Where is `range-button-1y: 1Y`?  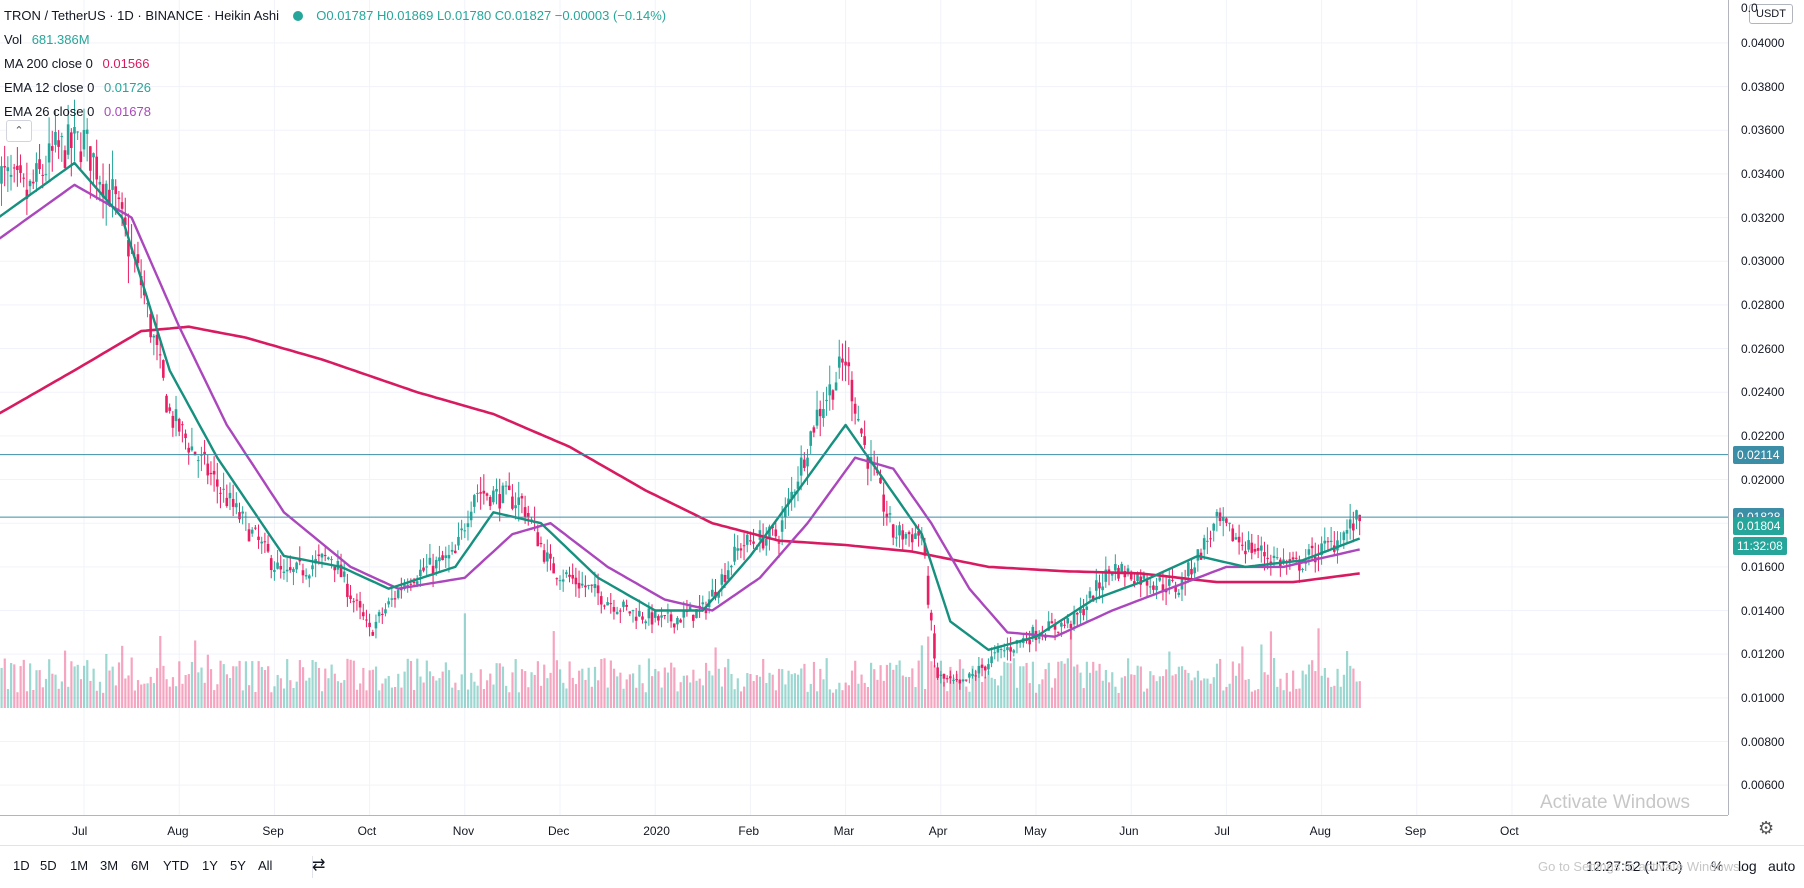
range-button-1y: 1Y is located at coordinates (210, 865).